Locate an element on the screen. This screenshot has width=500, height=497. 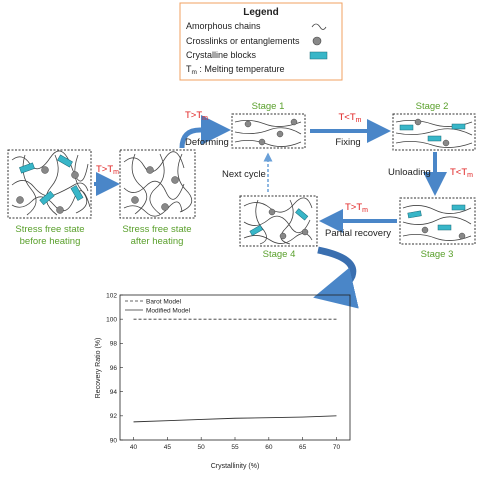
y-axis-label: Recovery Ratio (%) is located at coordinates (98, 368).